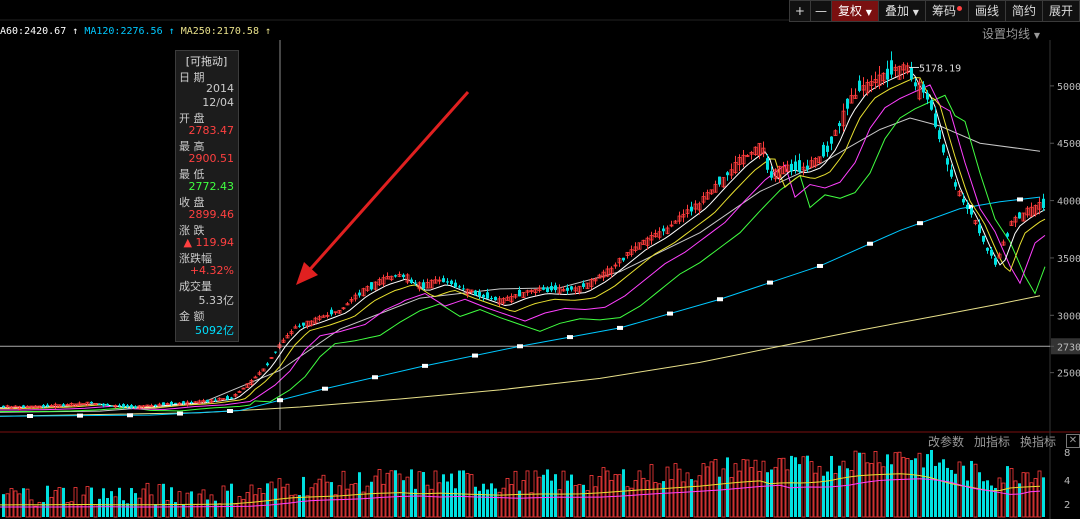  What do you see at coordinates (75, 31) in the screenshot?
I see `arrow-up-icon: ↑` at bounding box center [75, 31].